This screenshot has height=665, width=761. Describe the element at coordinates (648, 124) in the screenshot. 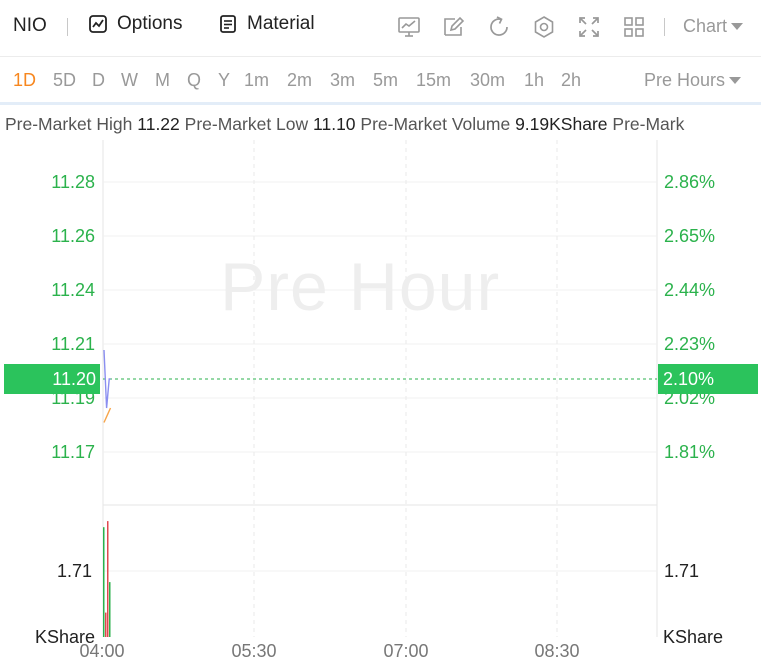

I see `truncated-label: Pre-Mark` at that location.